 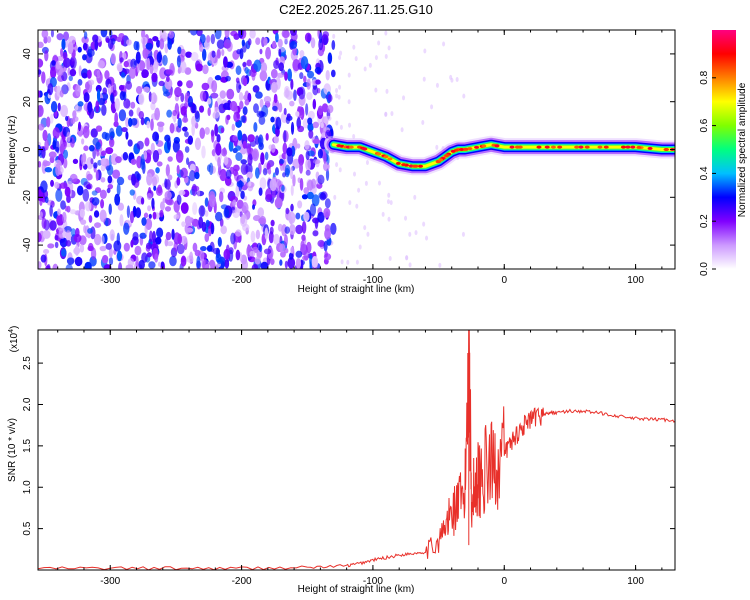 I want to click on heatmap-ridge, so click(x=499, y=155).